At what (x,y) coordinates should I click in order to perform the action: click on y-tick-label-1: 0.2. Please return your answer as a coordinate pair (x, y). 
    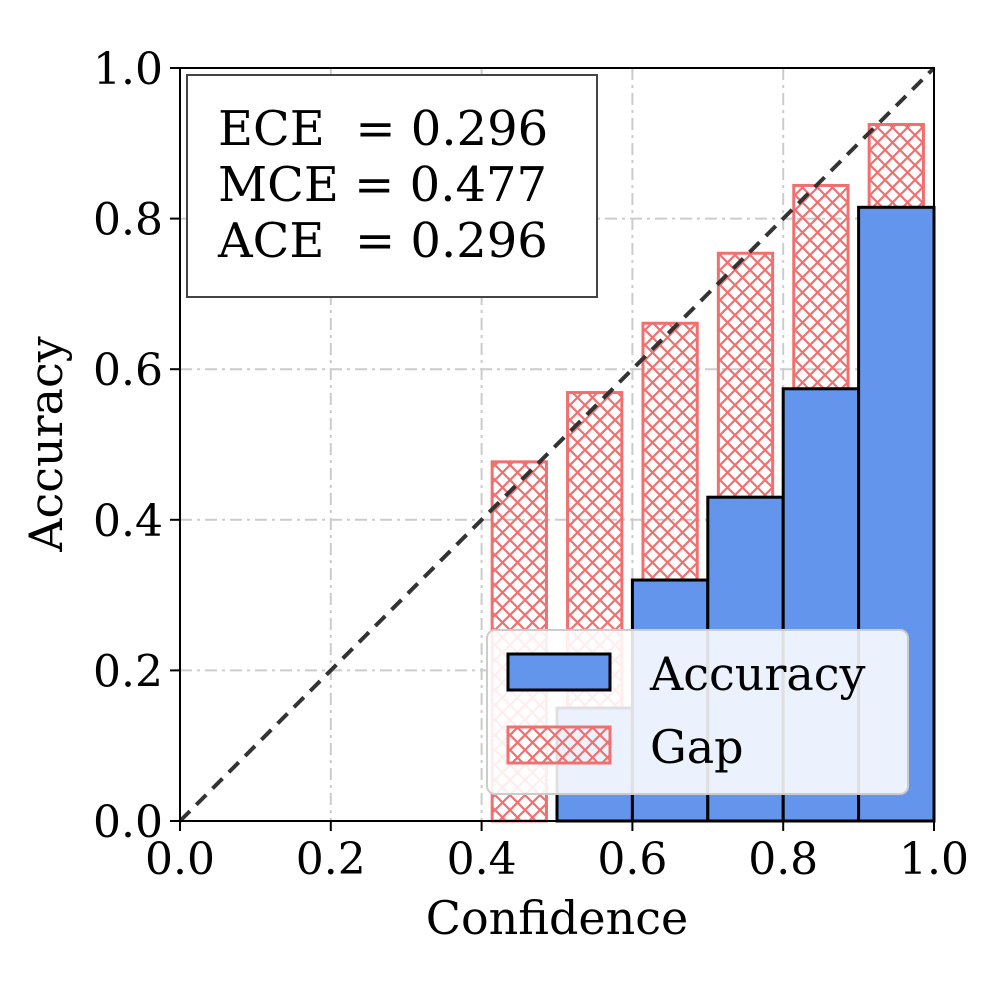
    Looking at the image, I should click on (128, 671).